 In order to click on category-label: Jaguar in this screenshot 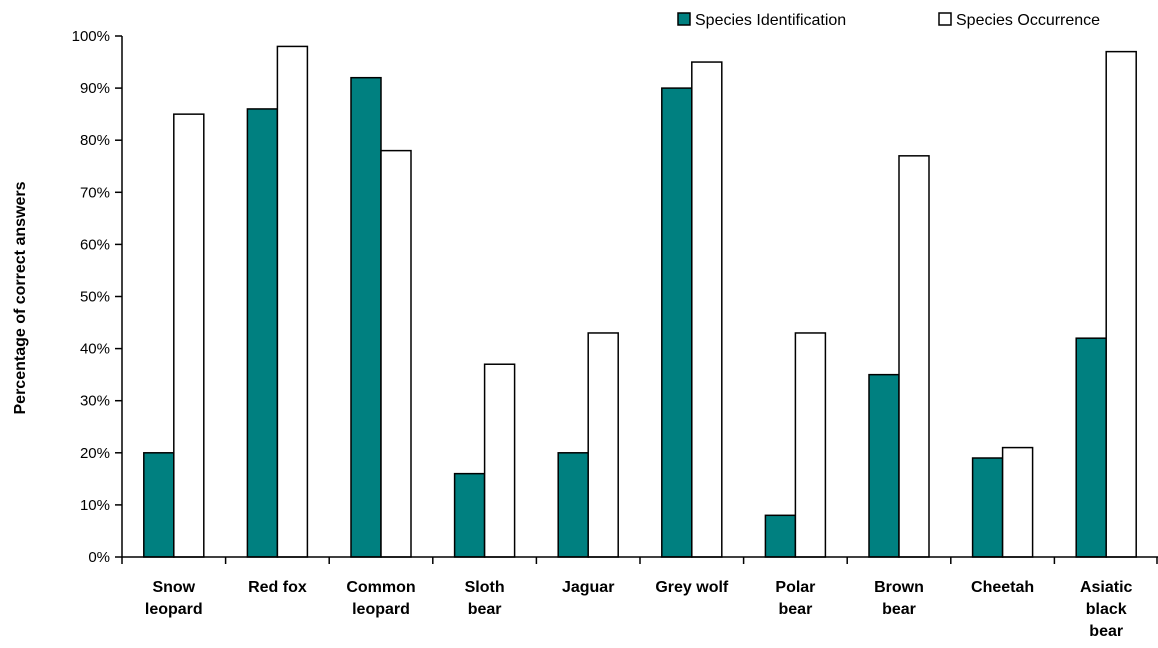, I will do `click(588, 587)`.